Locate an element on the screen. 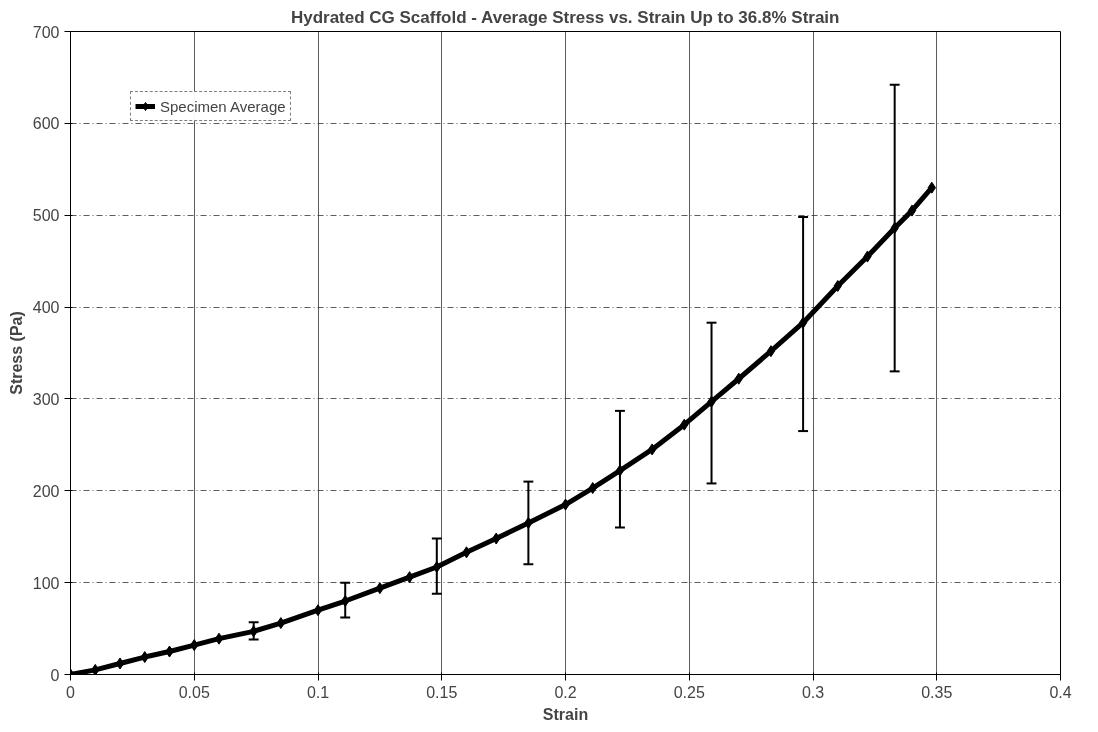 The image size is (1098, 732). x-tick-label: 0.2 is located at coordinates (565, 692).